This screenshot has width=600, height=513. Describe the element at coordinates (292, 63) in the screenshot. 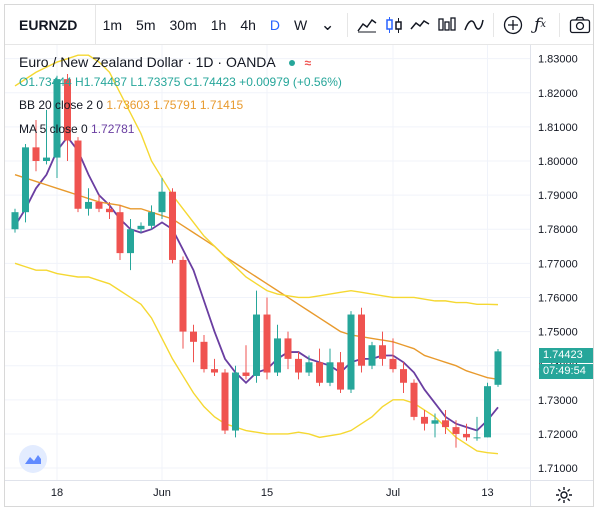

I see `market-status-icon` at that location.